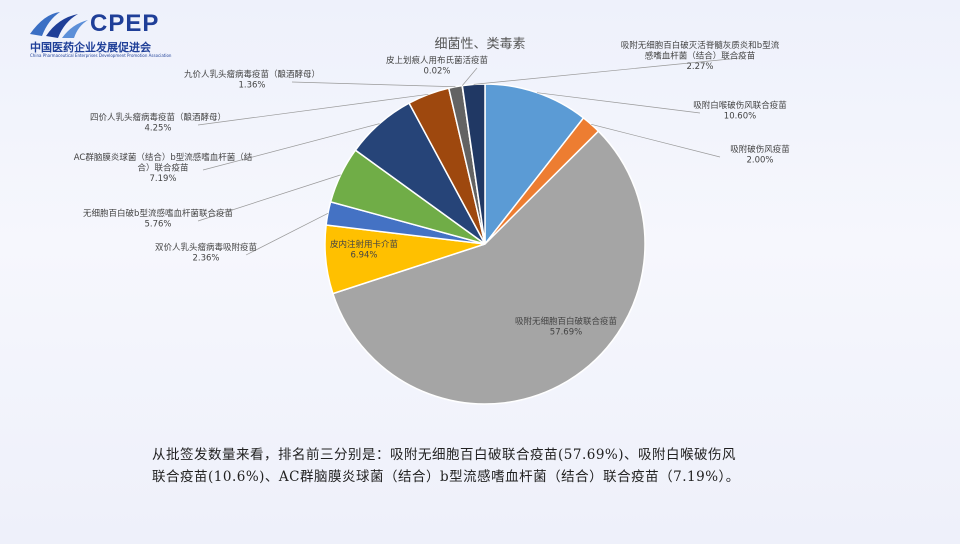 Image resolution: width=960 pixels, height=544 pixels. Describe the element at coordinates (158, 123) in the screenshot. I see `slice-label: 四价人乳头瘤病毒疫苗（酿酒酵母） 4.25%` at that location.